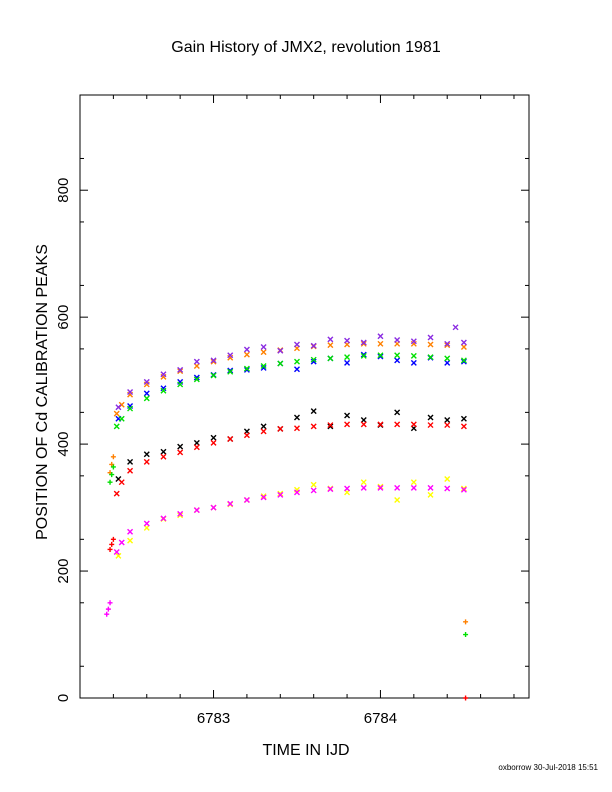 Image resolution: width=612 pixels, height=792 pixels. I want to click on y-tick-label: 400, so click(63, 444).